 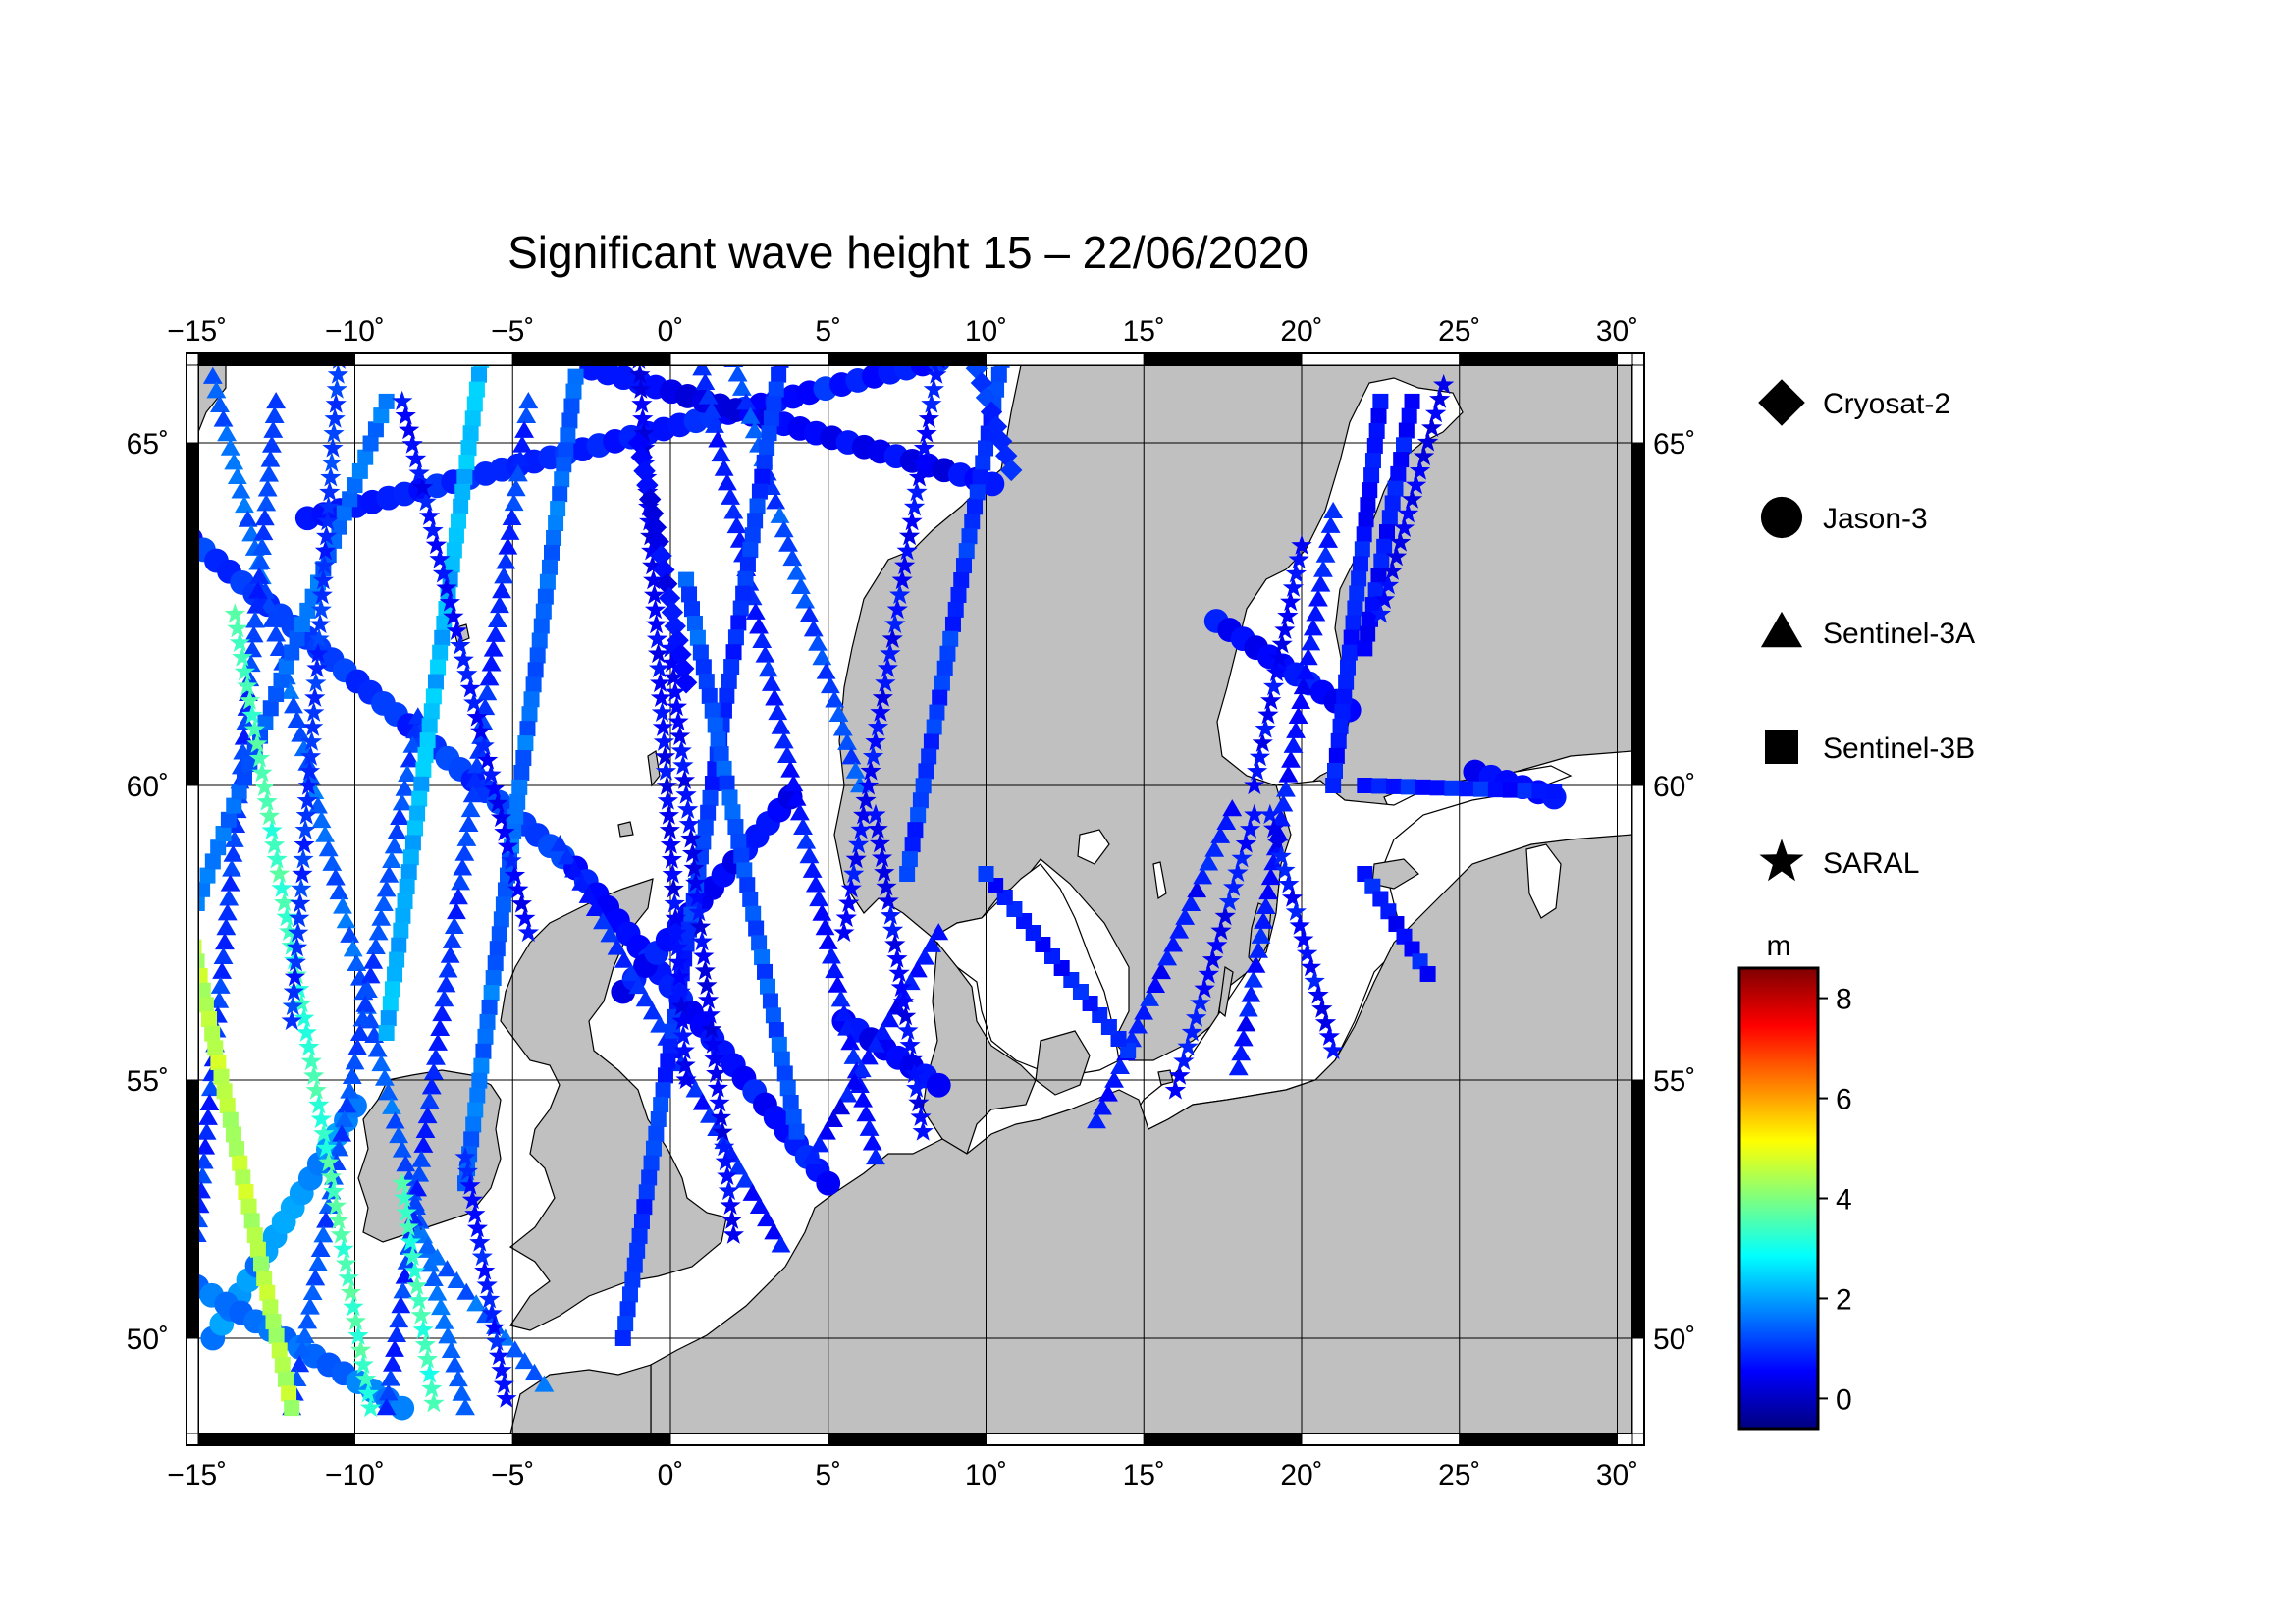 I want to click on frame-segment, so click(x=749, y=1440).